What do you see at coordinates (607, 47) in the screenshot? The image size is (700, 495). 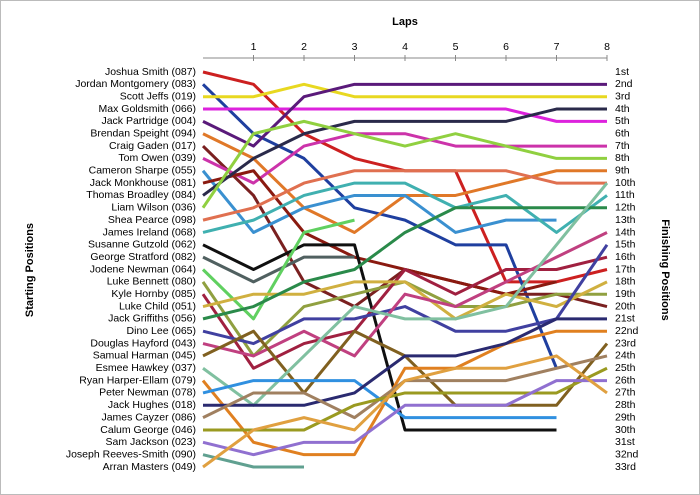 I see `x-tick-label: 8` at bounding box center [607, 47].